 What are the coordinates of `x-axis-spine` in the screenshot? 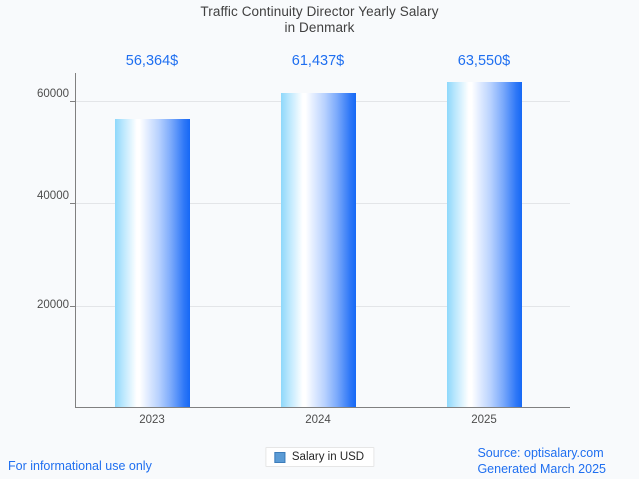 It's located at (322, 407).